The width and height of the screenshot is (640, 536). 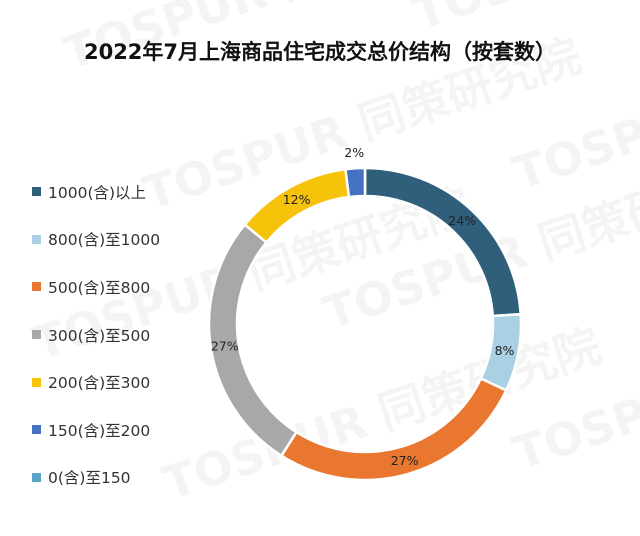 I want to click on legend-item: 300(含)至500, so click(x=96, y=335).